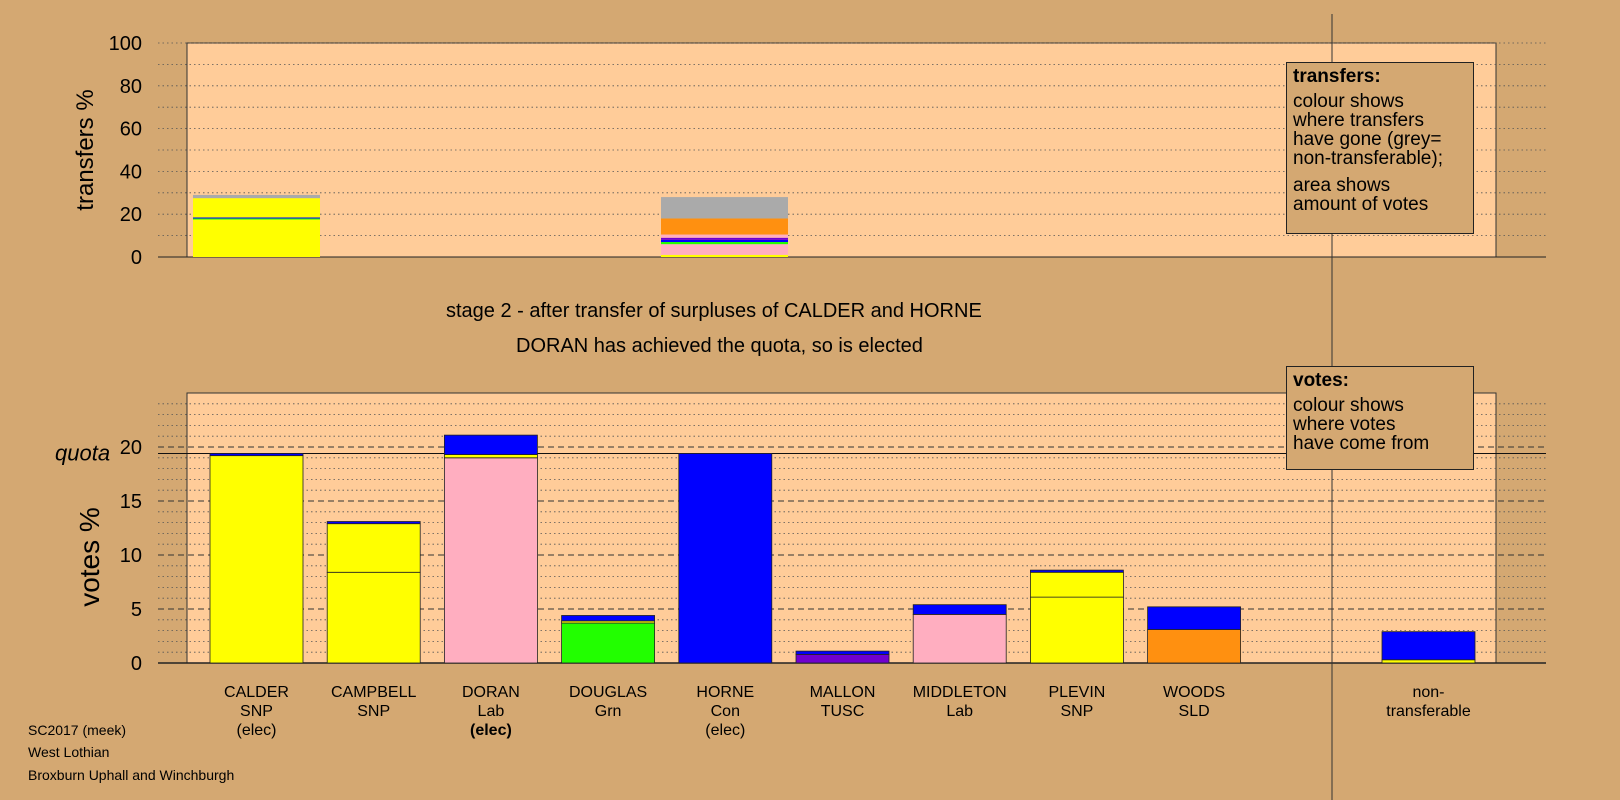 The image size is (1620, 800). I want to click on transfers-y-tick-label: 40, so click(131, 172).